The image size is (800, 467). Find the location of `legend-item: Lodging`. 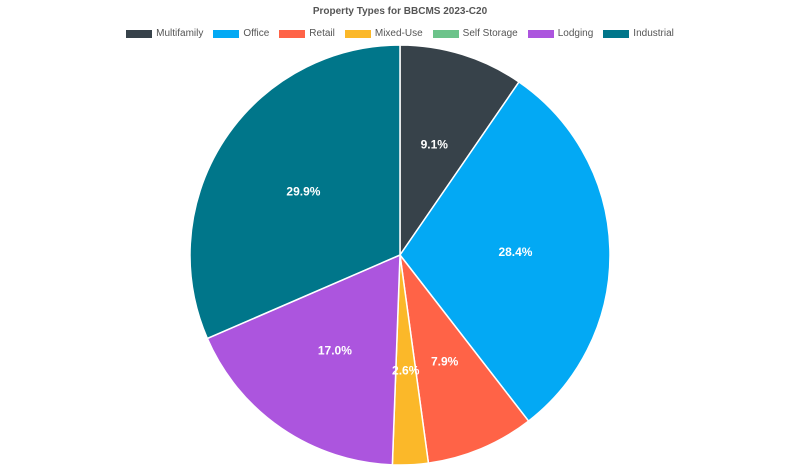

legend-item: Lodging is located at coordinates (560, 33).